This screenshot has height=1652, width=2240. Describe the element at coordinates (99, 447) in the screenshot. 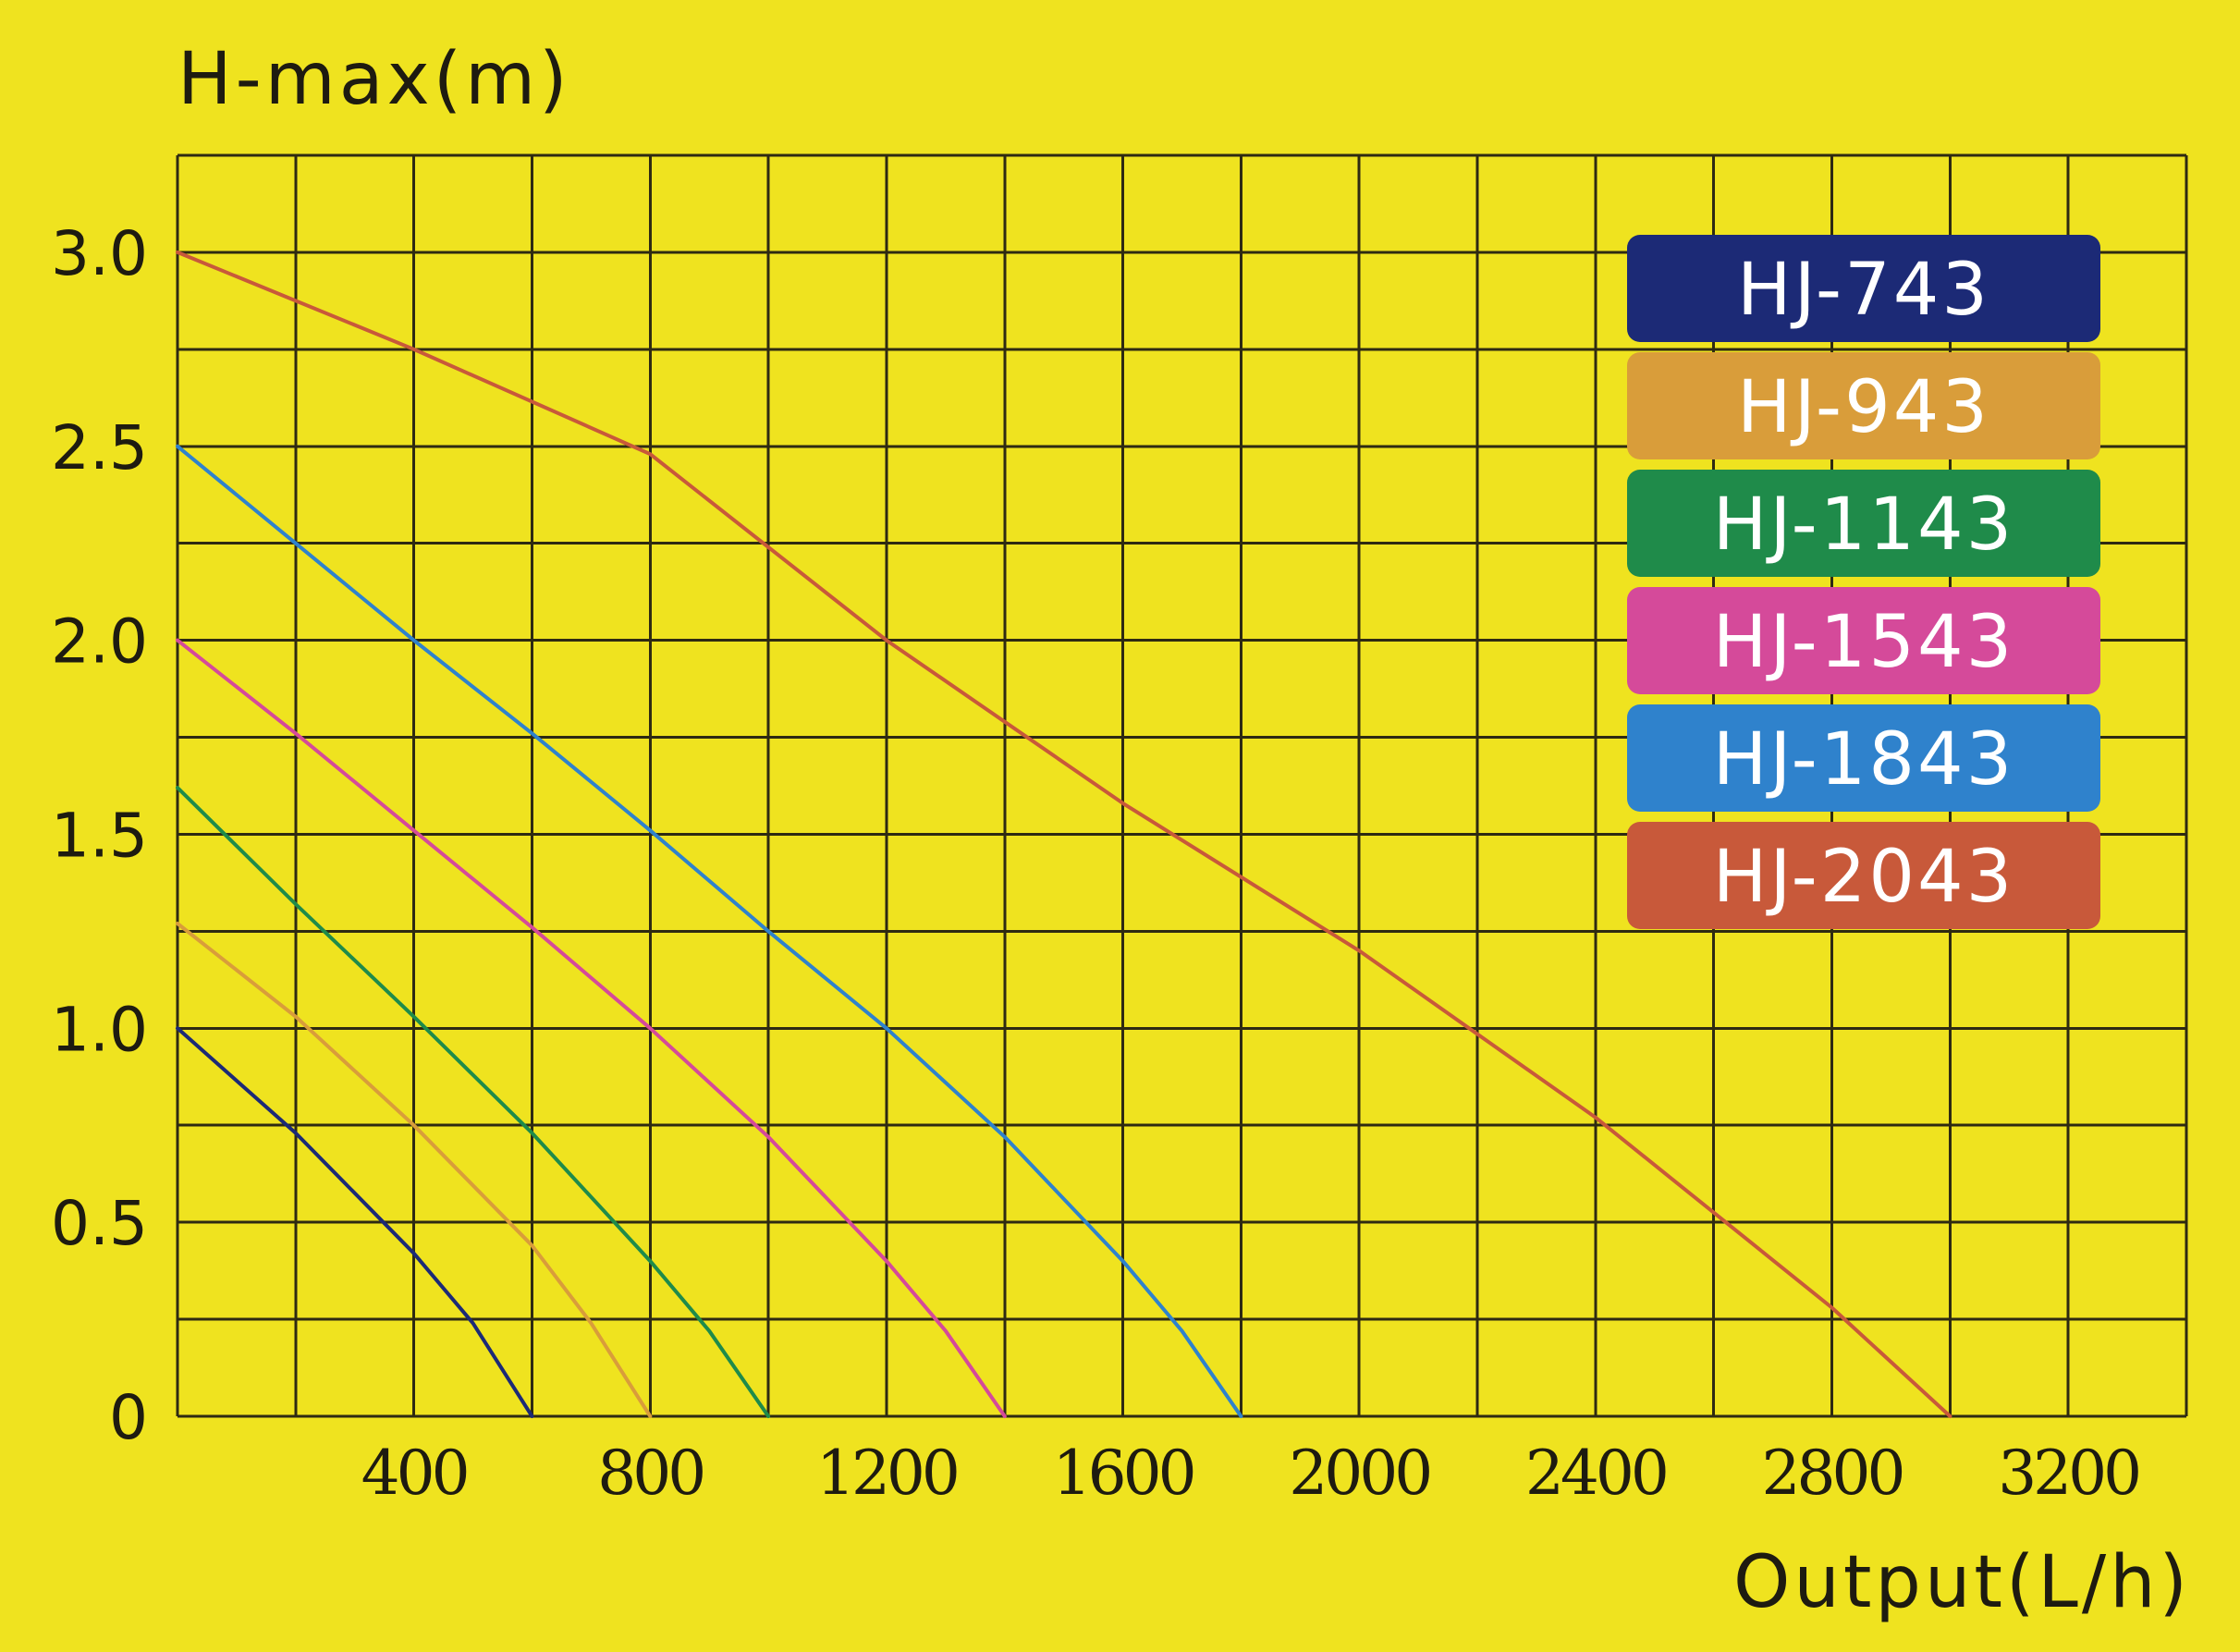

I see `y-tick-label-5: 2.5` at that location.